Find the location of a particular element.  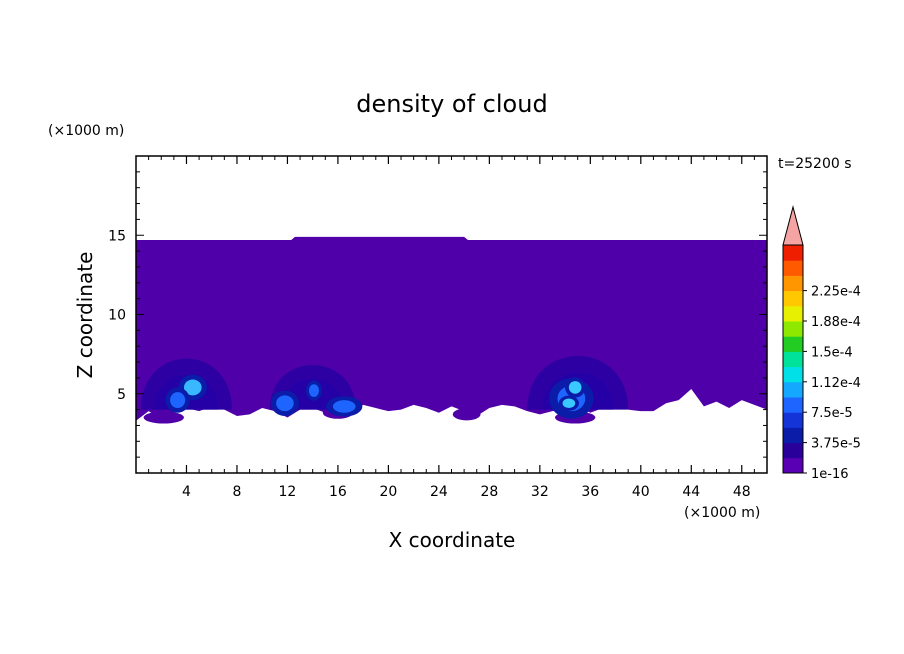

y-axis-label: Z coordinate is located at coordinates (85, 315).